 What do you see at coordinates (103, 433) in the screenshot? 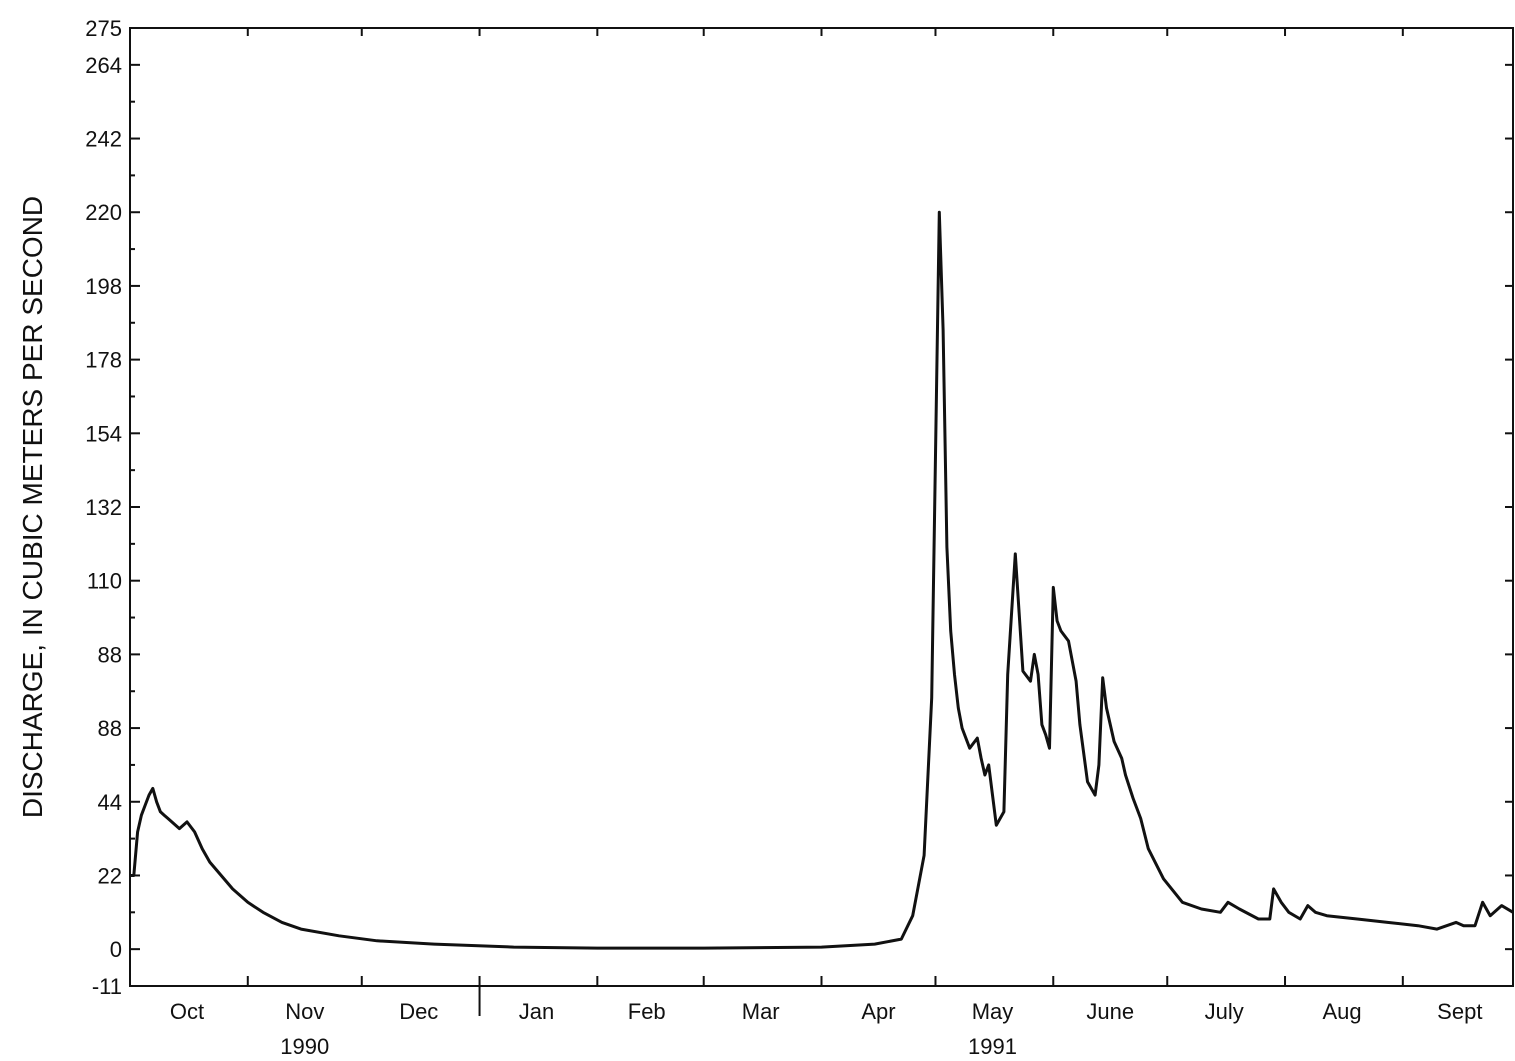
I see `y-tick-label: 154` at bounding box center [103, 433].